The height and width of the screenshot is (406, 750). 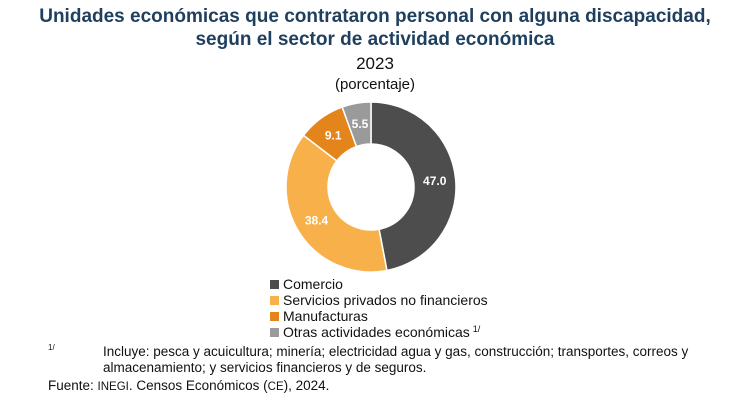 What do you see at coordinates (333, 135) in the screenshot?
I see `data-label-manufacturas: 9.1` at bounding box center [333, 135].